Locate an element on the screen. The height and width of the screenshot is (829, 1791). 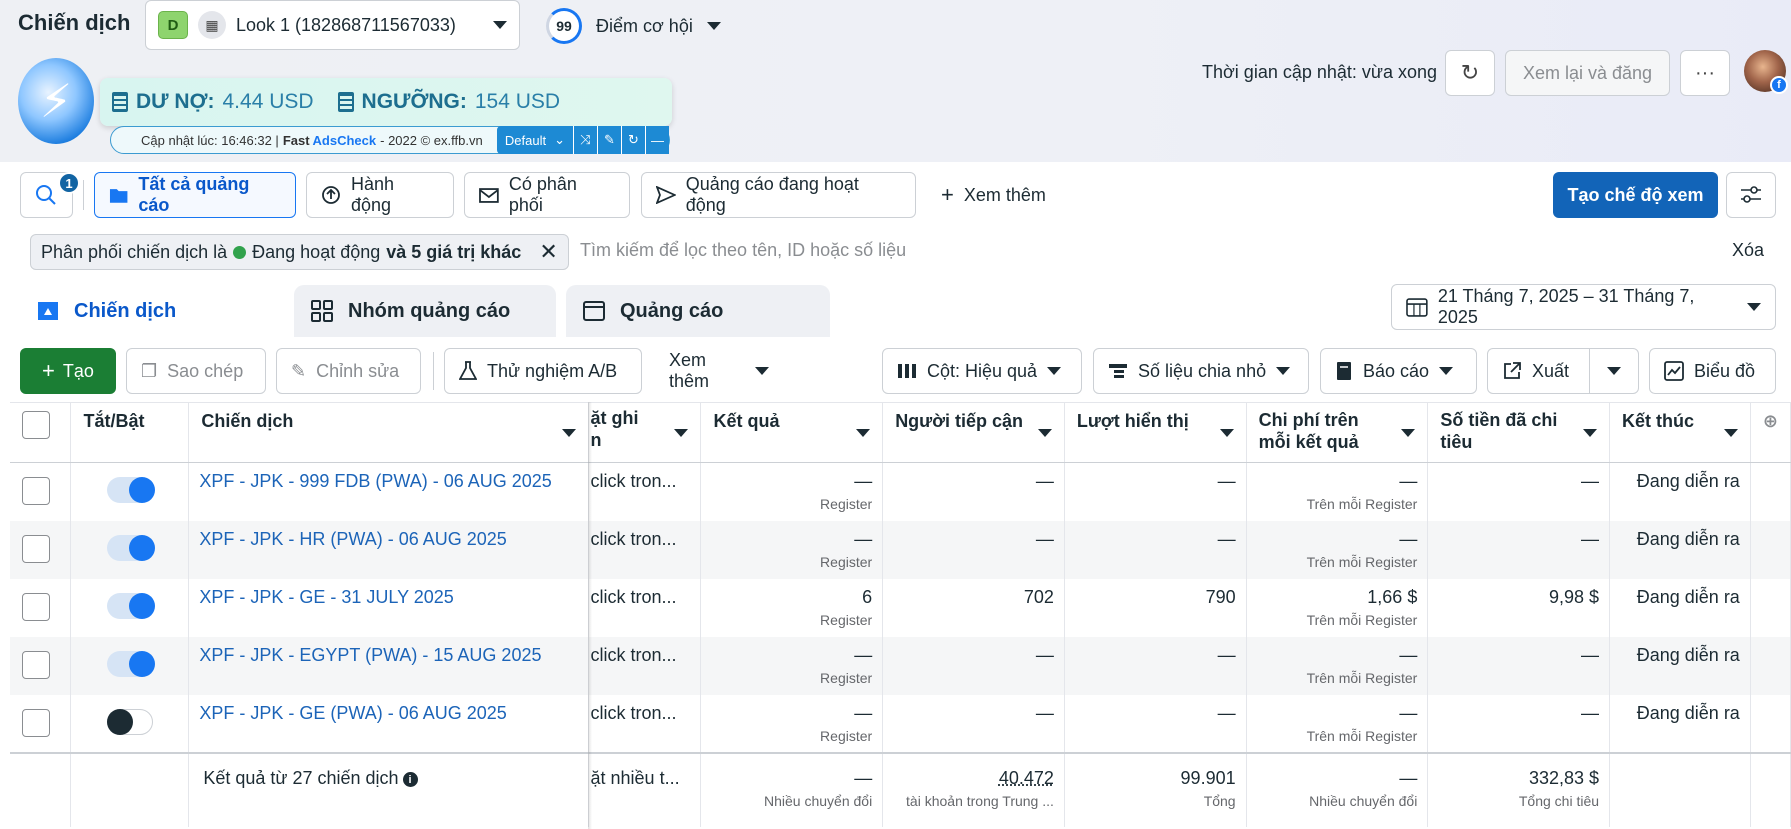
tab-ads: Quảng cáo is located at coordinates (698, 311).